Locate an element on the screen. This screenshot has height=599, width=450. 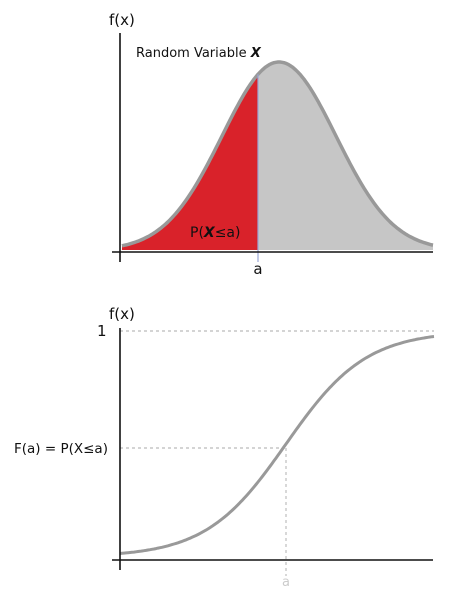
pdf-curve-label: Random Variable X is located at coordinates (199, 53).